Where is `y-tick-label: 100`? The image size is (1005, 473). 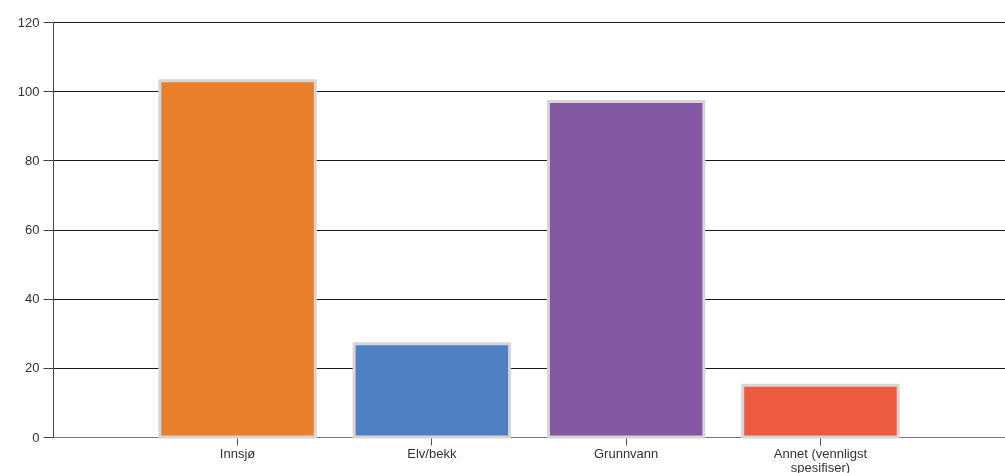 y-tick-label: 100 is located at coordinates (28, 91).